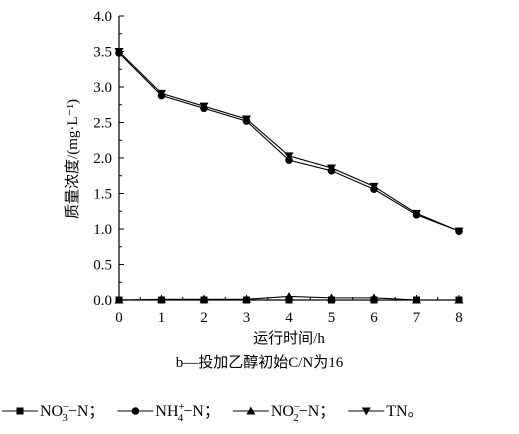 The width and height of the screenshot is (519, 434). Describe the element at coordinates (119, 318) in the screenshot. I see `x-tick-label: 0` at that location.